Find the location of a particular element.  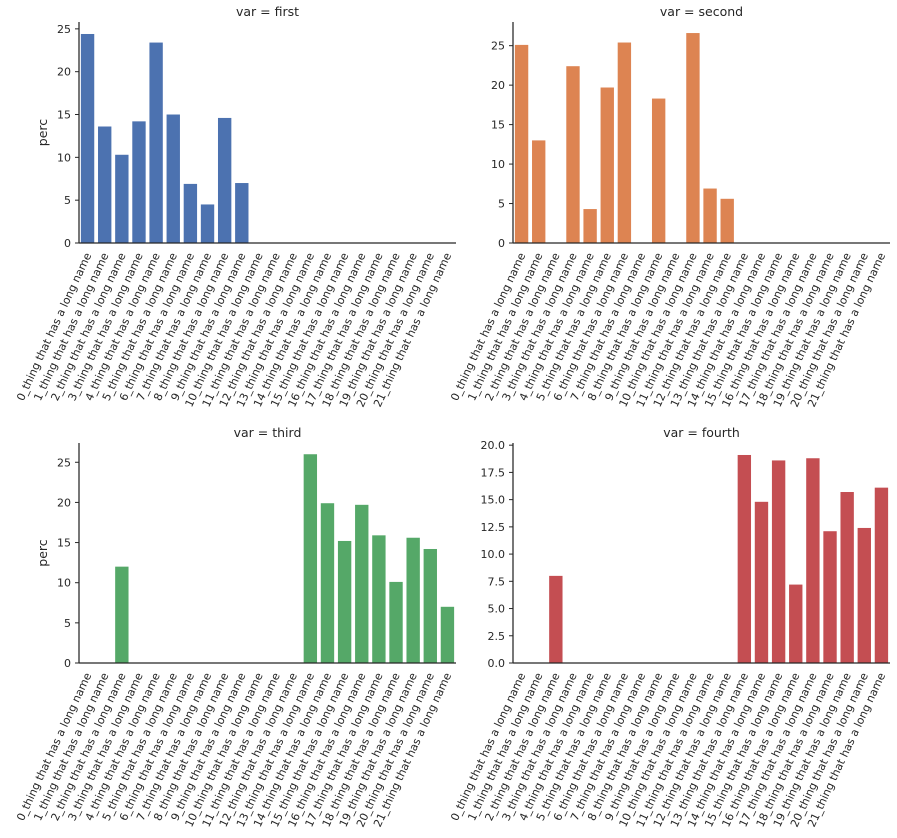

panel-title: var = first is located at coordinates (267, 11).